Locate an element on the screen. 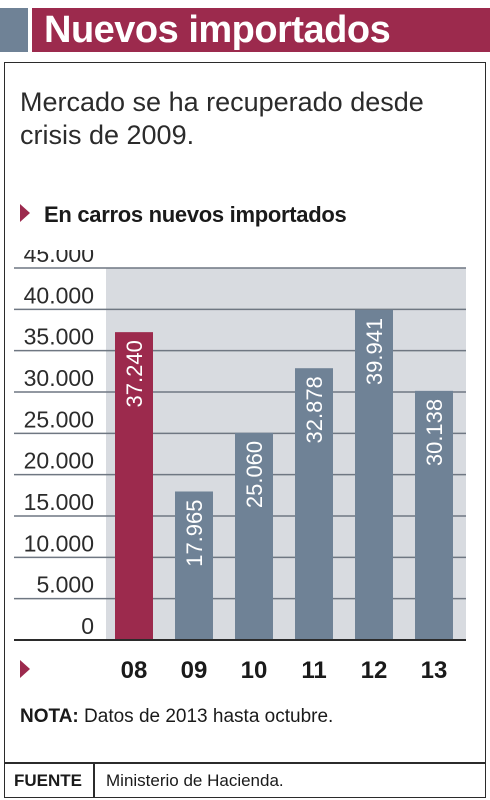  x-tick-label: 11 is located at coordinates (313, 670).